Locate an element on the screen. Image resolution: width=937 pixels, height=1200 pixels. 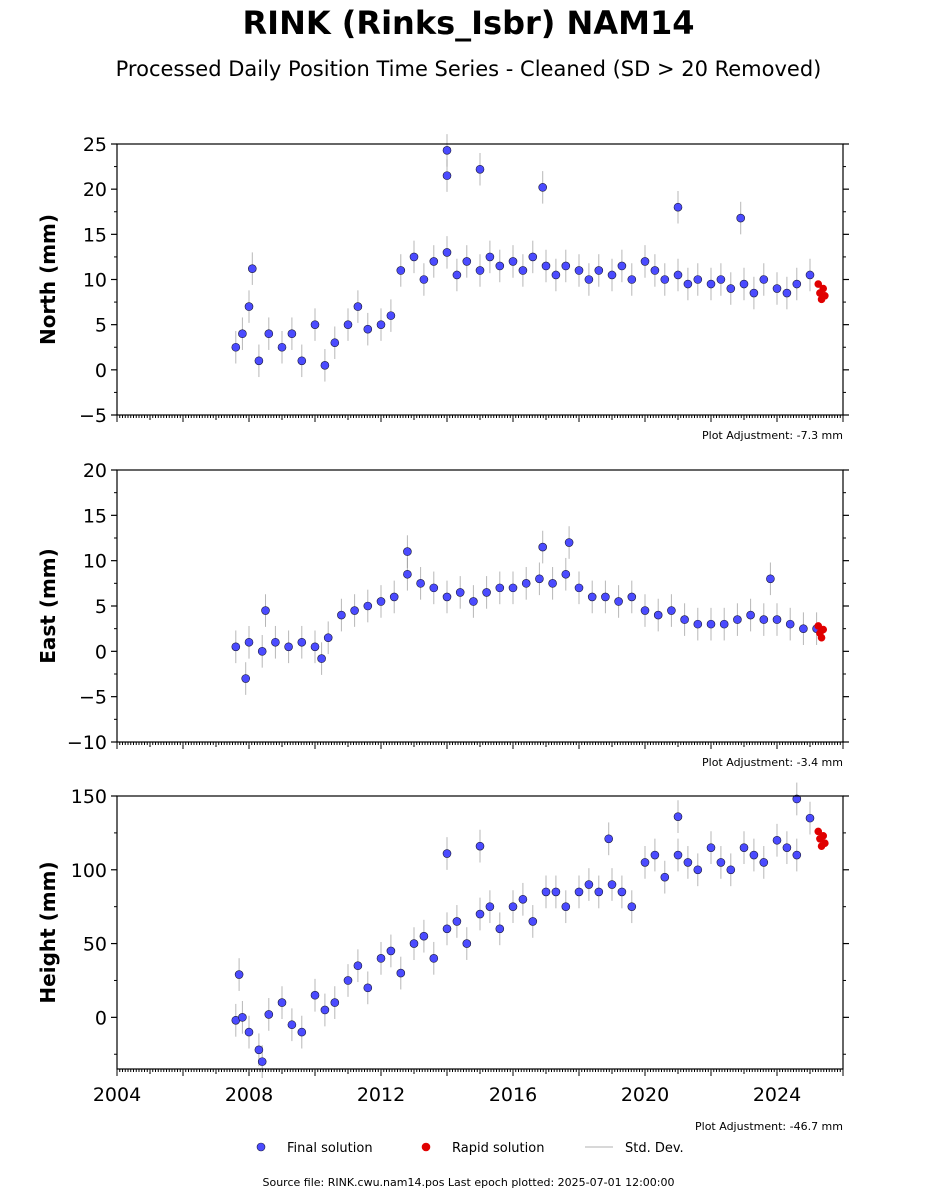
plot-adjustment: Plot Adjustment: -3.4 mm is located at coordinates (772, 762).